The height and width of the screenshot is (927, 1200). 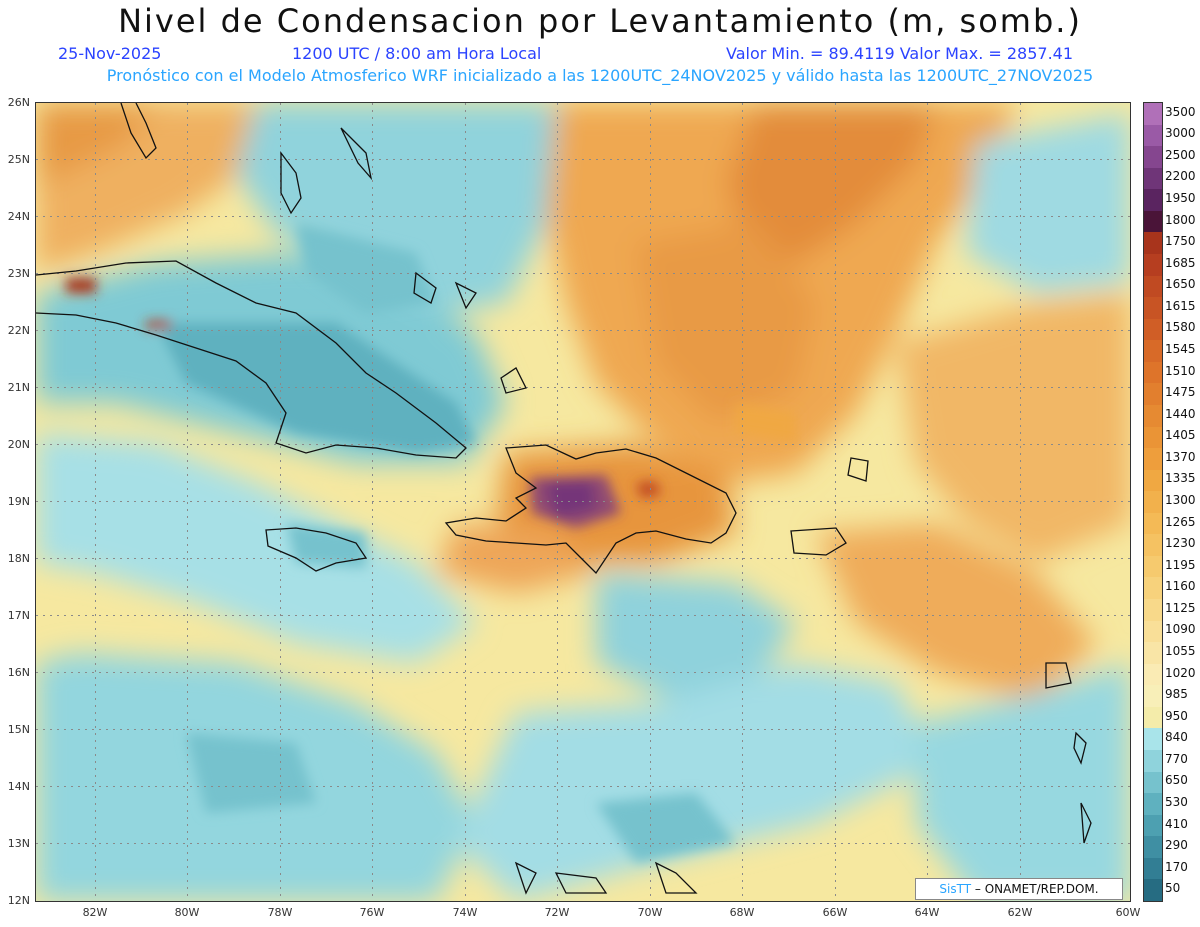 I want to click on colorbar-label: 1335, so click(x=1180, y=478).